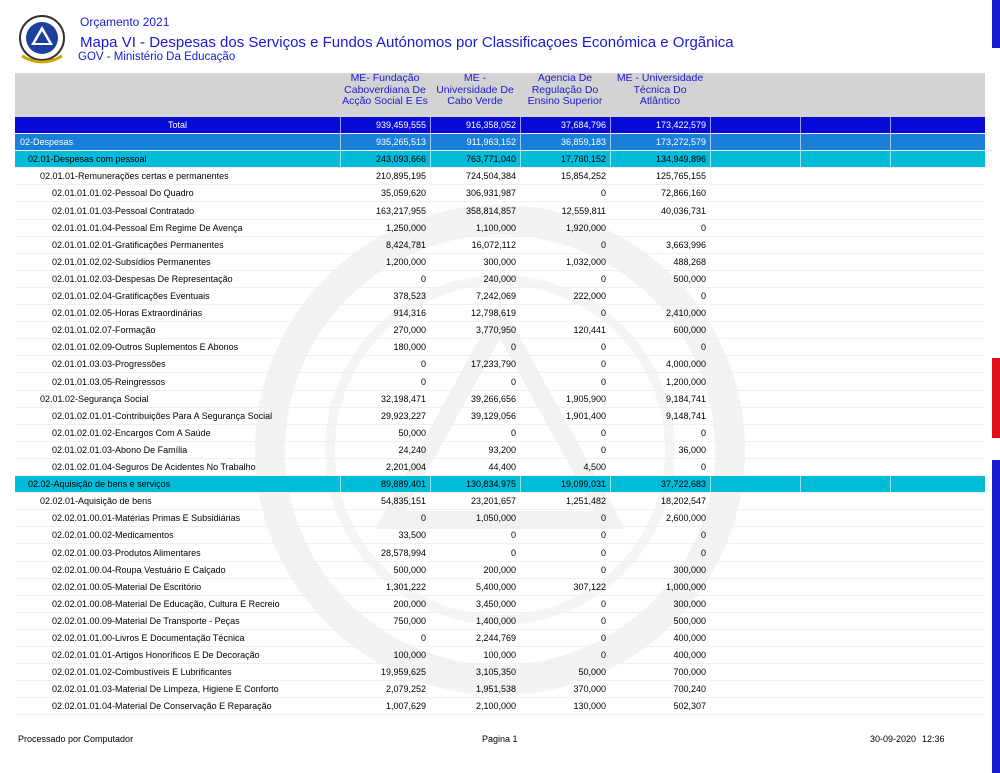 The height and width of the screenshot is (773, 1000). Describe the element at coordinates (683, 193) in the screenshot. I see `amount: 72,866,160` at that location.